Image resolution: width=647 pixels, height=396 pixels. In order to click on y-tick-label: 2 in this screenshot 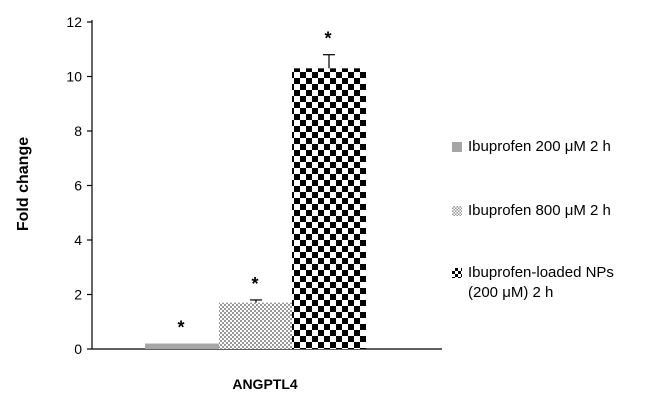, I will do `click(78, 295)`.